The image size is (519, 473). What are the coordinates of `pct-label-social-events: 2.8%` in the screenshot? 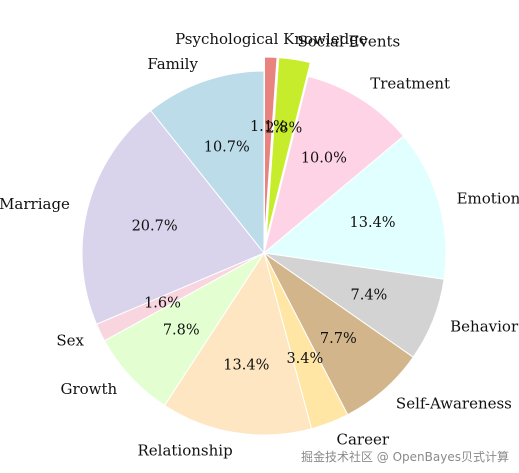 It's located at (283, 129).